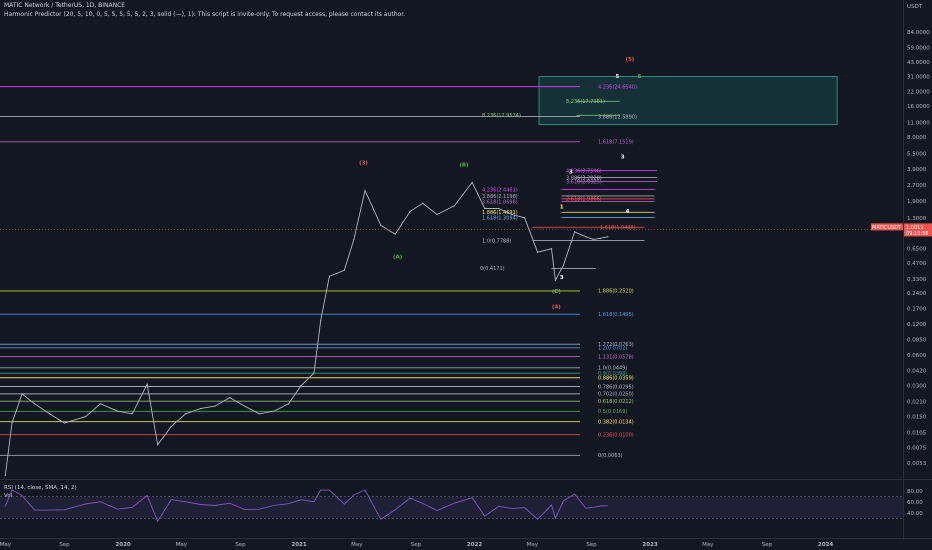 This screenshot has width=932, height=550. Describe the element at coordinates (918, 63) in the screenshot. I see `price-tick-label: 43.0000` at that location.